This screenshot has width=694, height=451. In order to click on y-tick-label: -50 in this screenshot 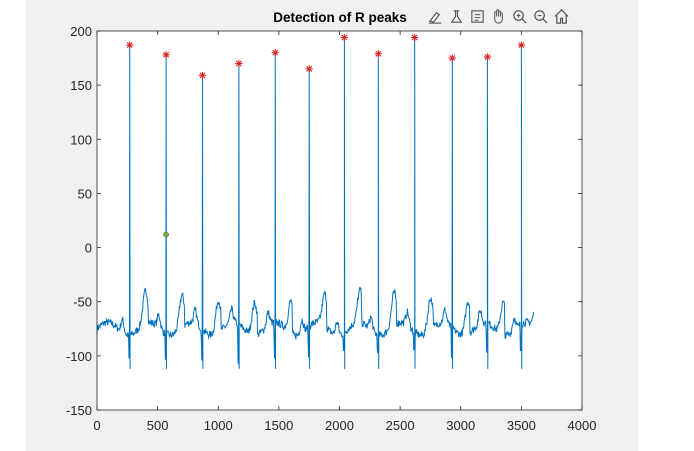, I will do `click(82, 302)`.